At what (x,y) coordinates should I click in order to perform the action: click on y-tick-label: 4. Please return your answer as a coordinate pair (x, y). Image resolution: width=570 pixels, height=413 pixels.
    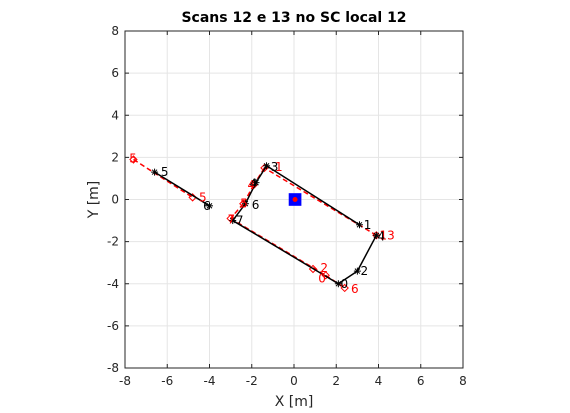
    Looking at the image, I should click on (115, 115).